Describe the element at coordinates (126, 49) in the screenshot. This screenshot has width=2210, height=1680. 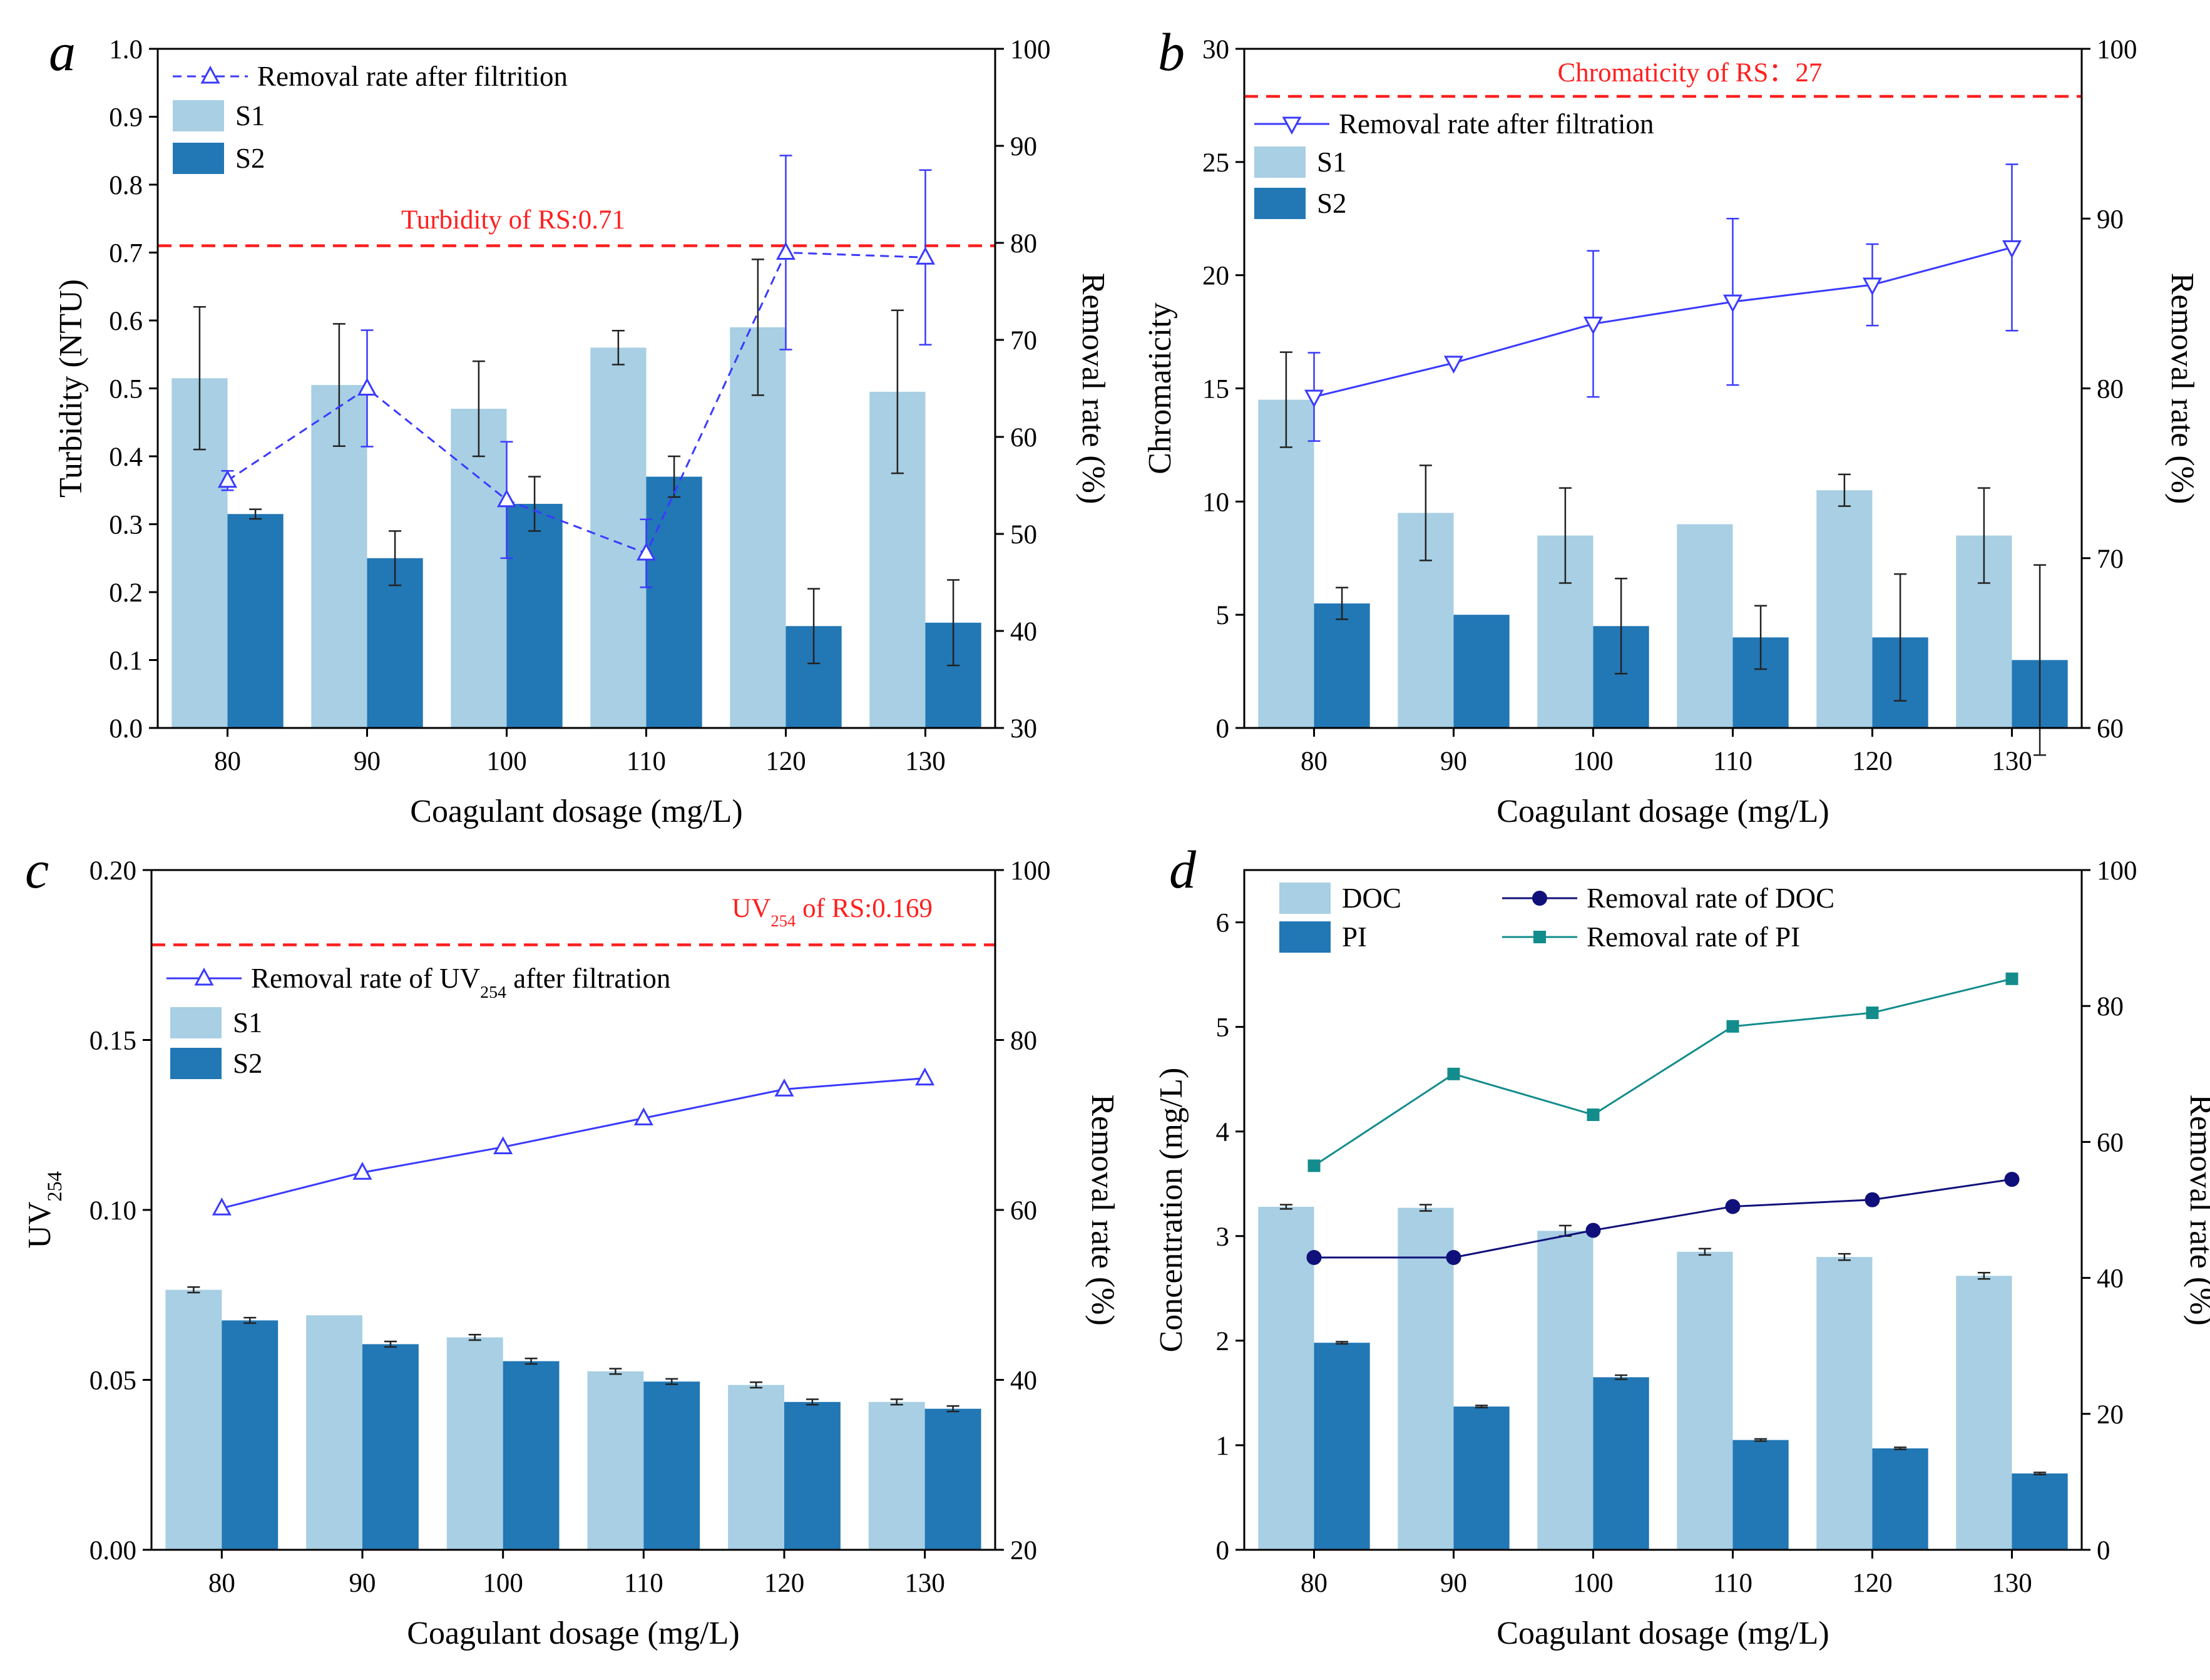
I see `panel-a-ytick-label: 1.0` at that location.